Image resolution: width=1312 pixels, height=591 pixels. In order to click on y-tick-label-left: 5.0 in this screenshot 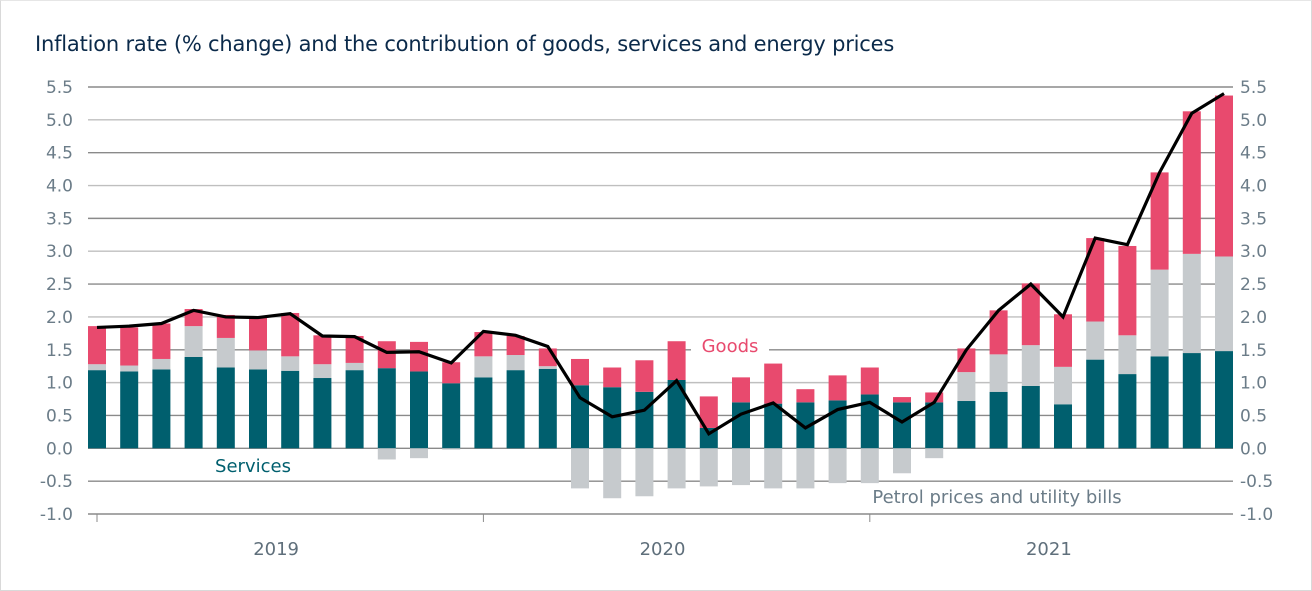, I will do `click(59, 121)`.